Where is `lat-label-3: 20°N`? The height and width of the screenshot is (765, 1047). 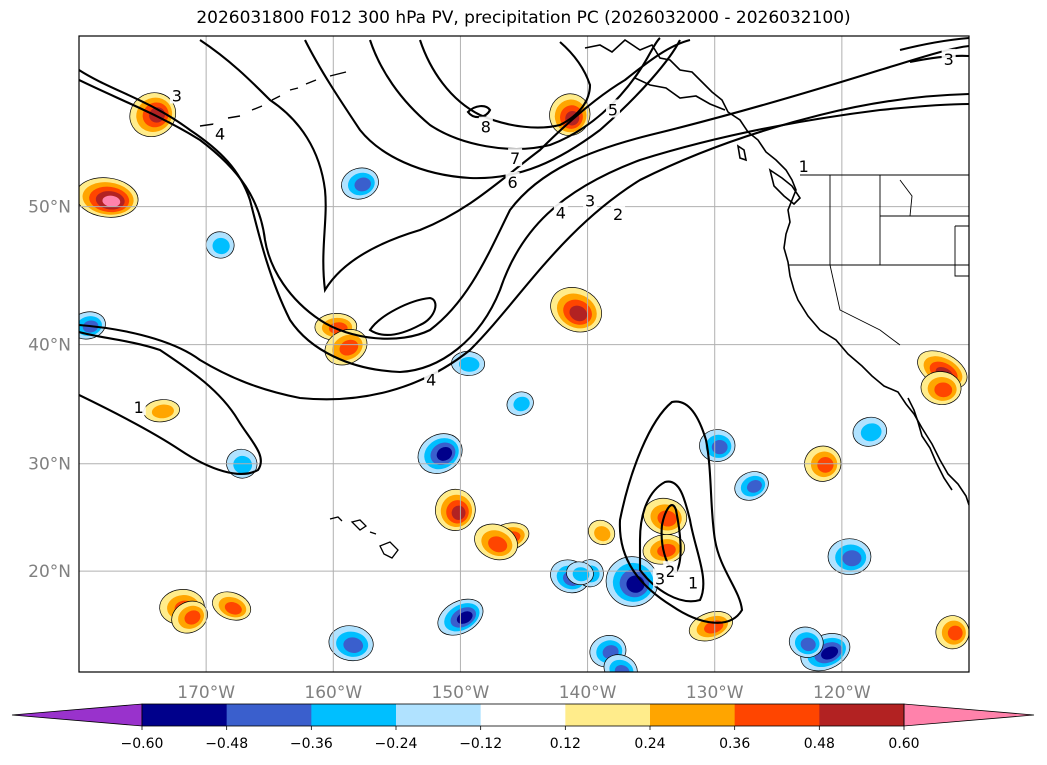 lat-label-3: 20°N is located at coordinates (49, 572).